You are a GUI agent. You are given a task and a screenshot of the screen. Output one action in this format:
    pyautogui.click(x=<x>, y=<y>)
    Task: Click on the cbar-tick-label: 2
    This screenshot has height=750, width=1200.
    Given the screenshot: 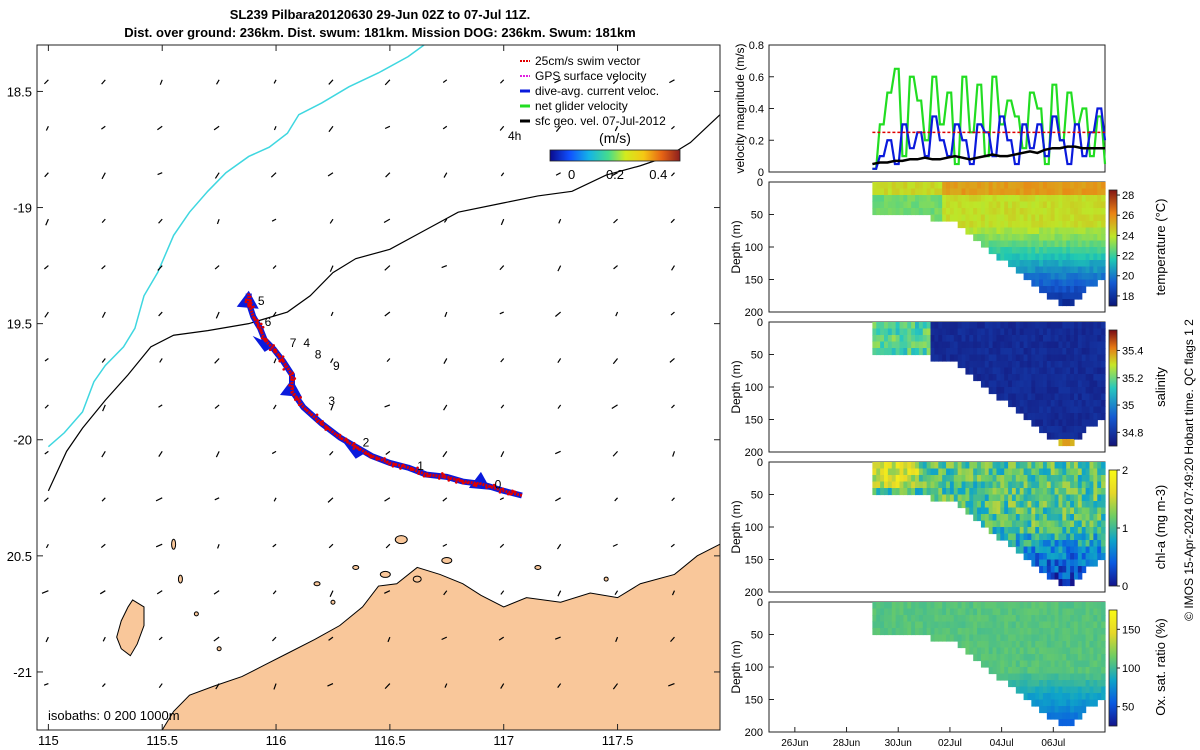 What is the action you would take?
    pyautogui.click(x=1125, y=471)
    